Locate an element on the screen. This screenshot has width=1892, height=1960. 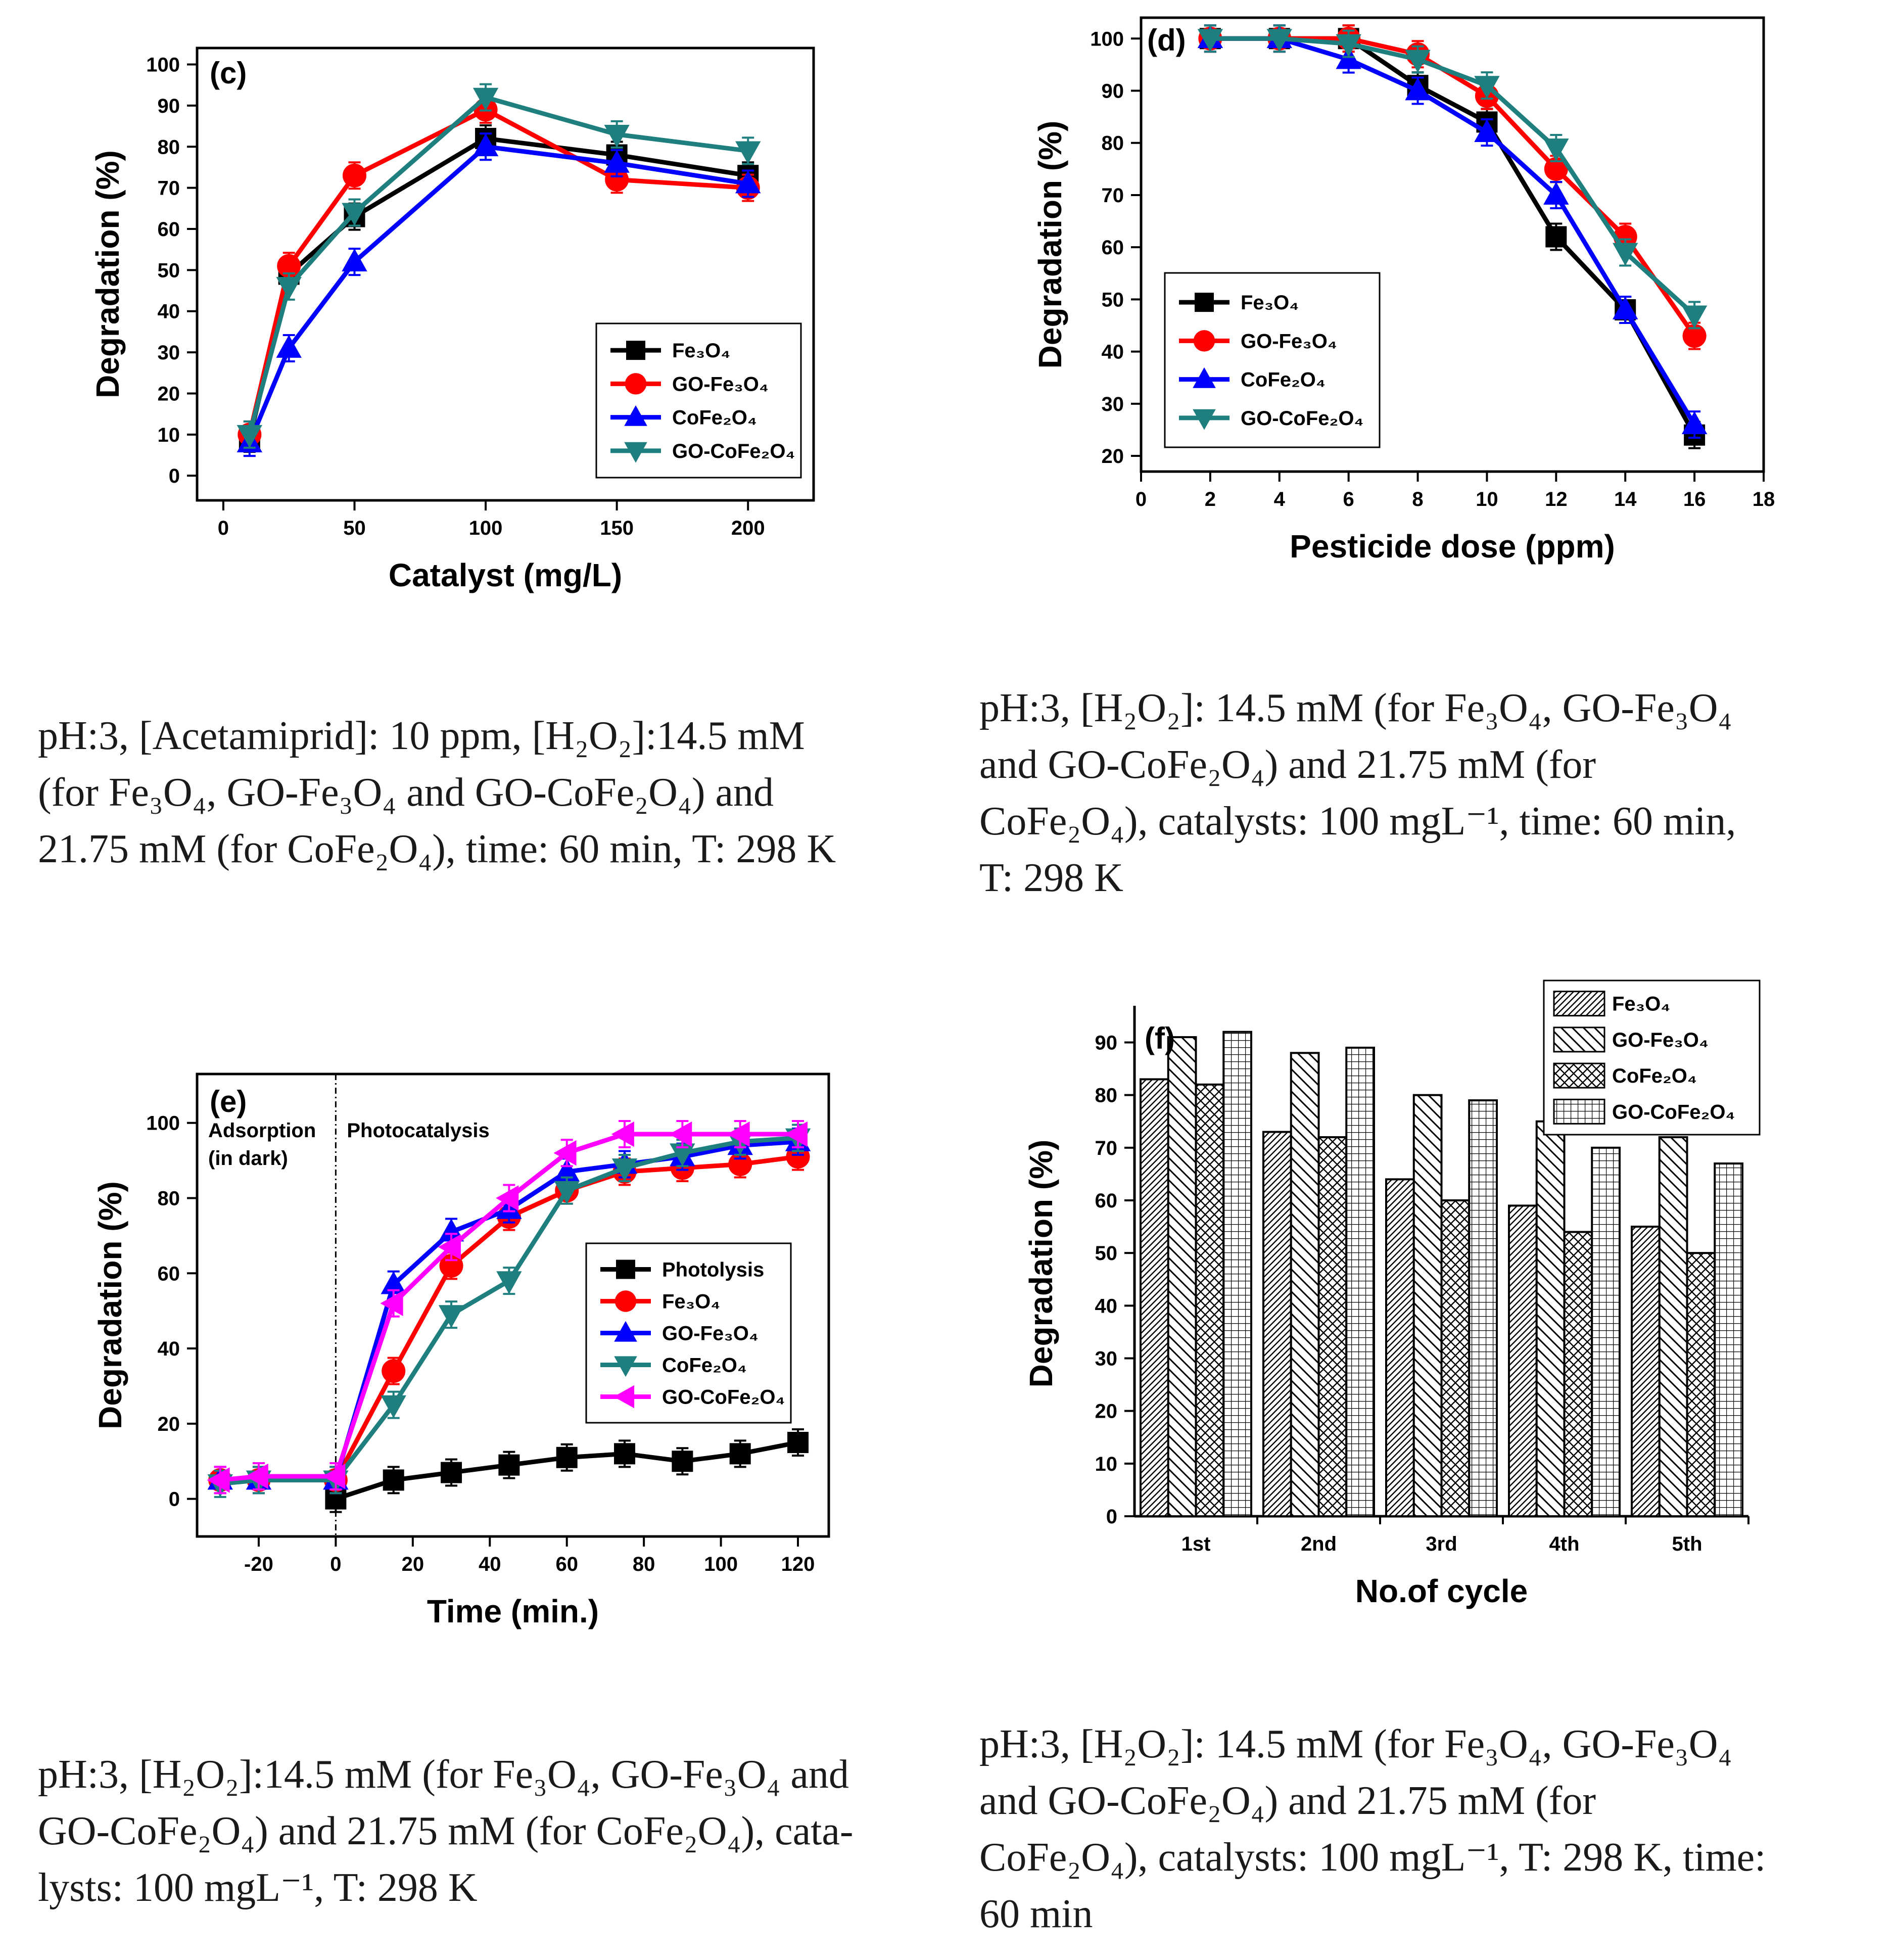
annotation-photocatalysis: Photocatalysis is located at coordinates (418, 1130).